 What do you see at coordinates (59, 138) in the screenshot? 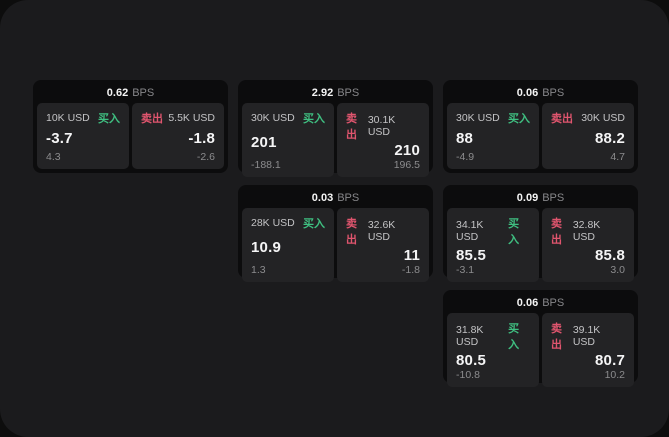
I see `buy-price: -3.7` at bounding box center [59, 138].